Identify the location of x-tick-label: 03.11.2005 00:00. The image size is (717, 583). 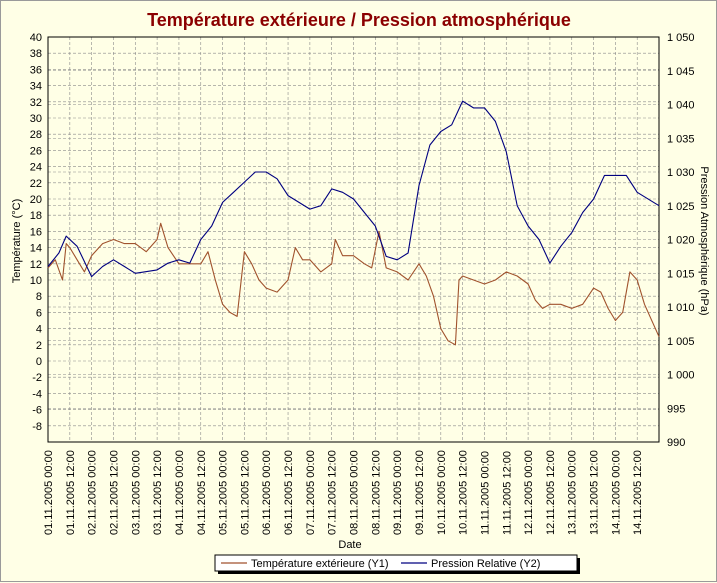
(136, 492).